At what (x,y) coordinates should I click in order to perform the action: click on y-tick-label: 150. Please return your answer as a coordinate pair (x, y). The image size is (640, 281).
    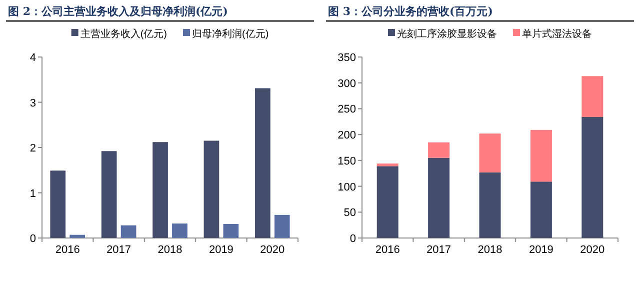
    Looking at the image, I should click on (347, 161).